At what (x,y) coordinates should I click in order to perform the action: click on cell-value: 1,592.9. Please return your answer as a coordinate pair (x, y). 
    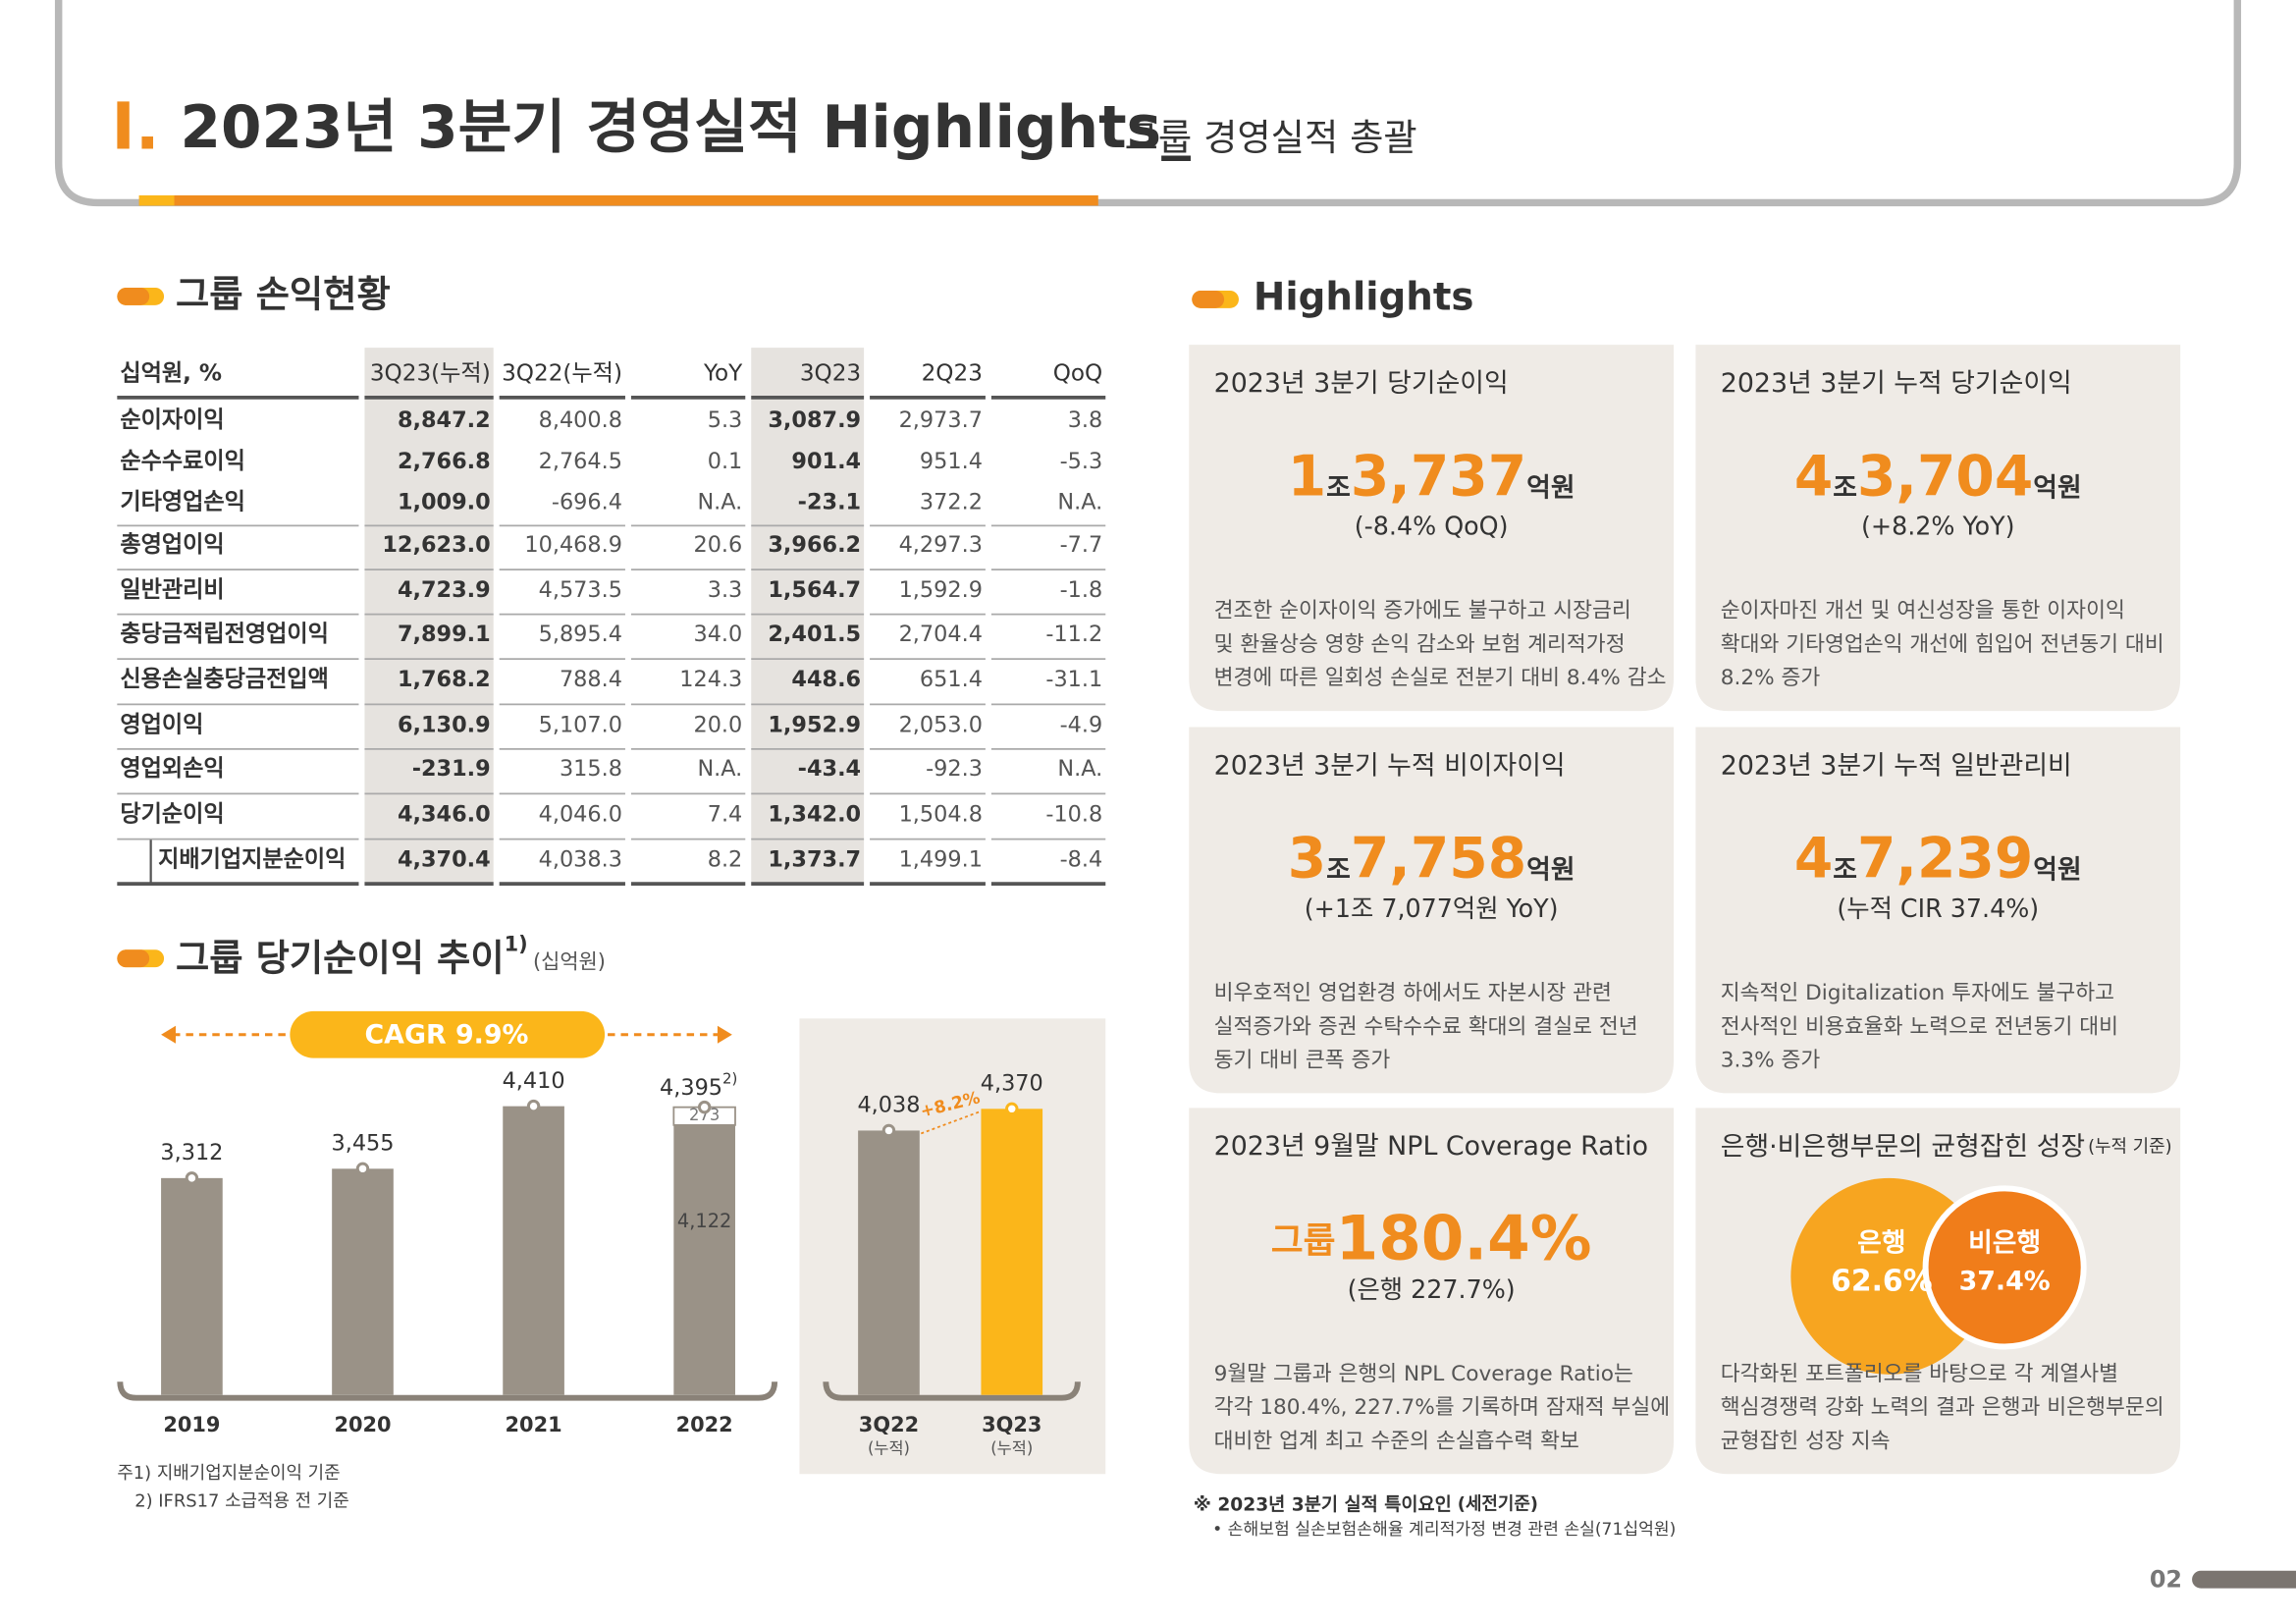
    Looking at the image, I should click on (941, 590).